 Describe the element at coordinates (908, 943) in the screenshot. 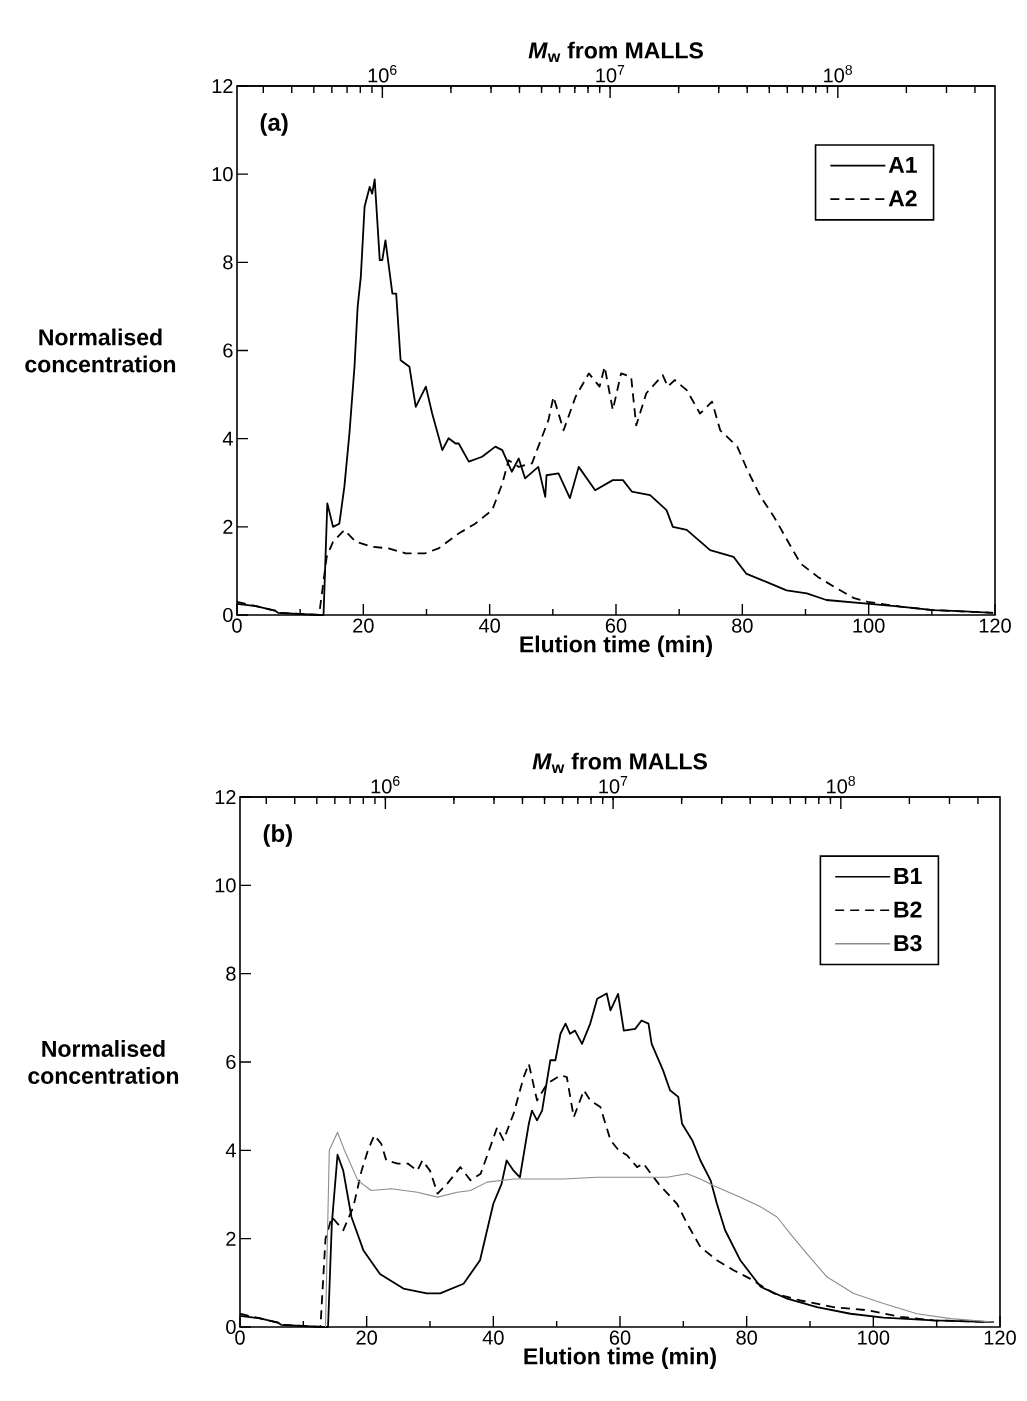

I see `legend-label: B3` at that location.